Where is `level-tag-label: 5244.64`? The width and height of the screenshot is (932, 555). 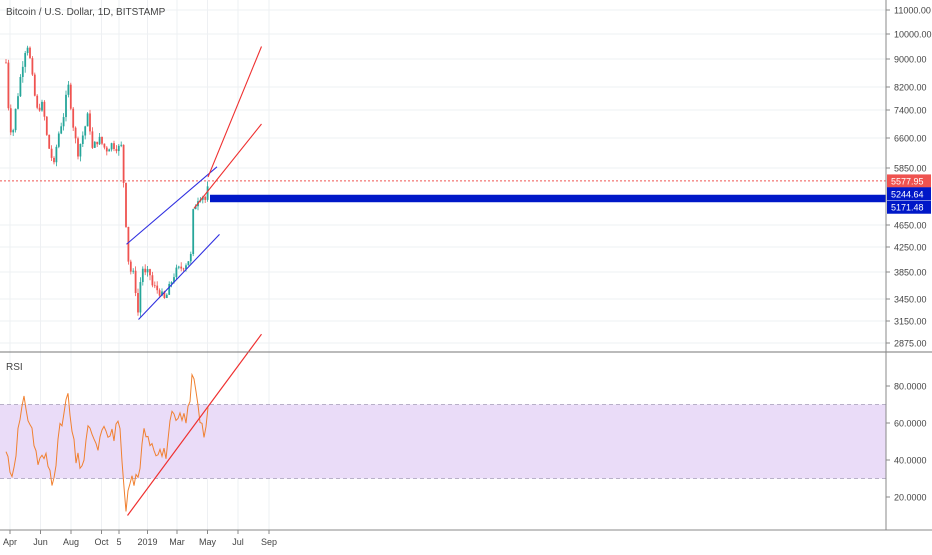 level-tag-label: 5244.64 is located at coordinates (907, 194).